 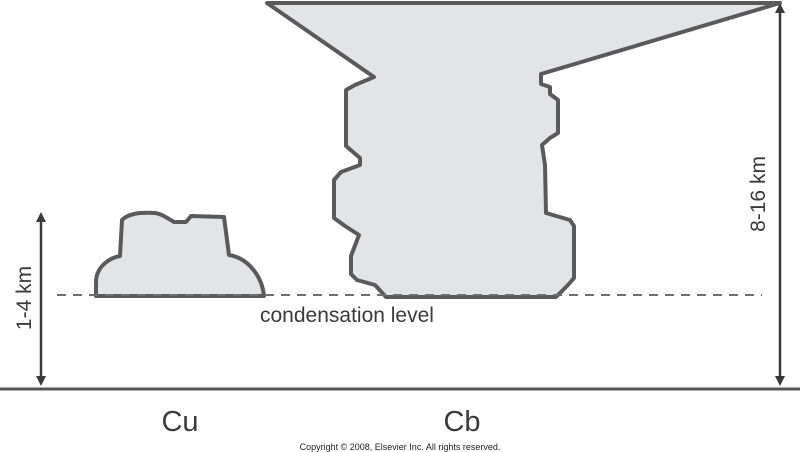 I want to click on cb-height-label: 8-16 km, so click(x=758, y=194).